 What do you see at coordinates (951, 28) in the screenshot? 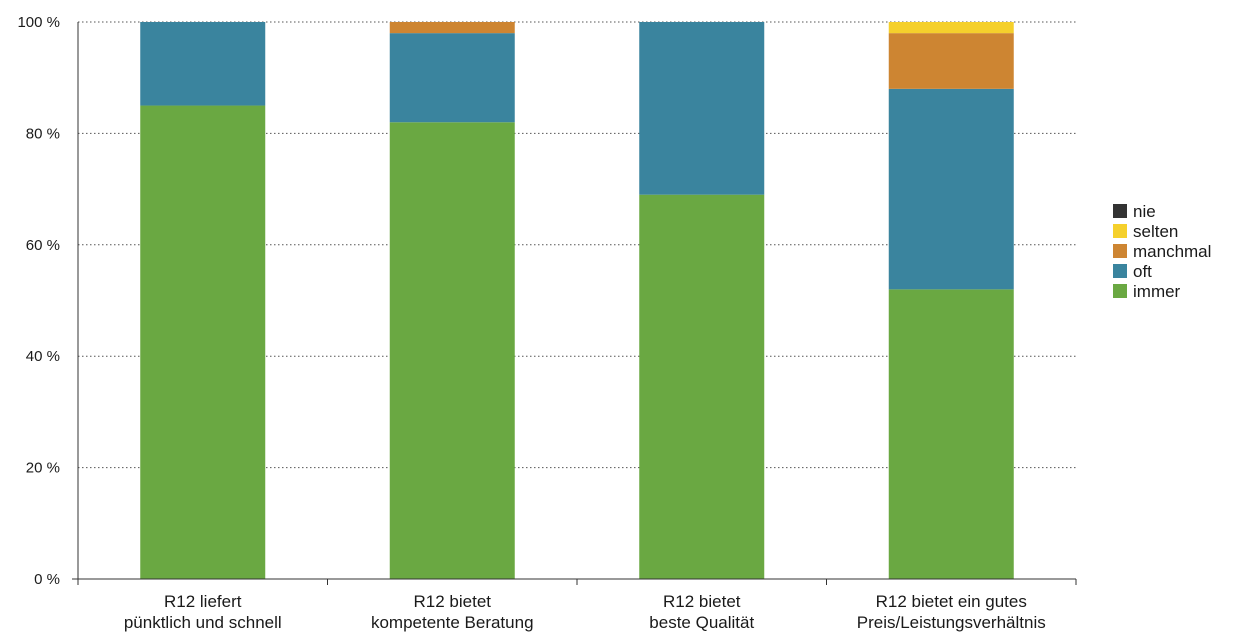
I see `bar-segment-selten` at bounding box center [951, 28].